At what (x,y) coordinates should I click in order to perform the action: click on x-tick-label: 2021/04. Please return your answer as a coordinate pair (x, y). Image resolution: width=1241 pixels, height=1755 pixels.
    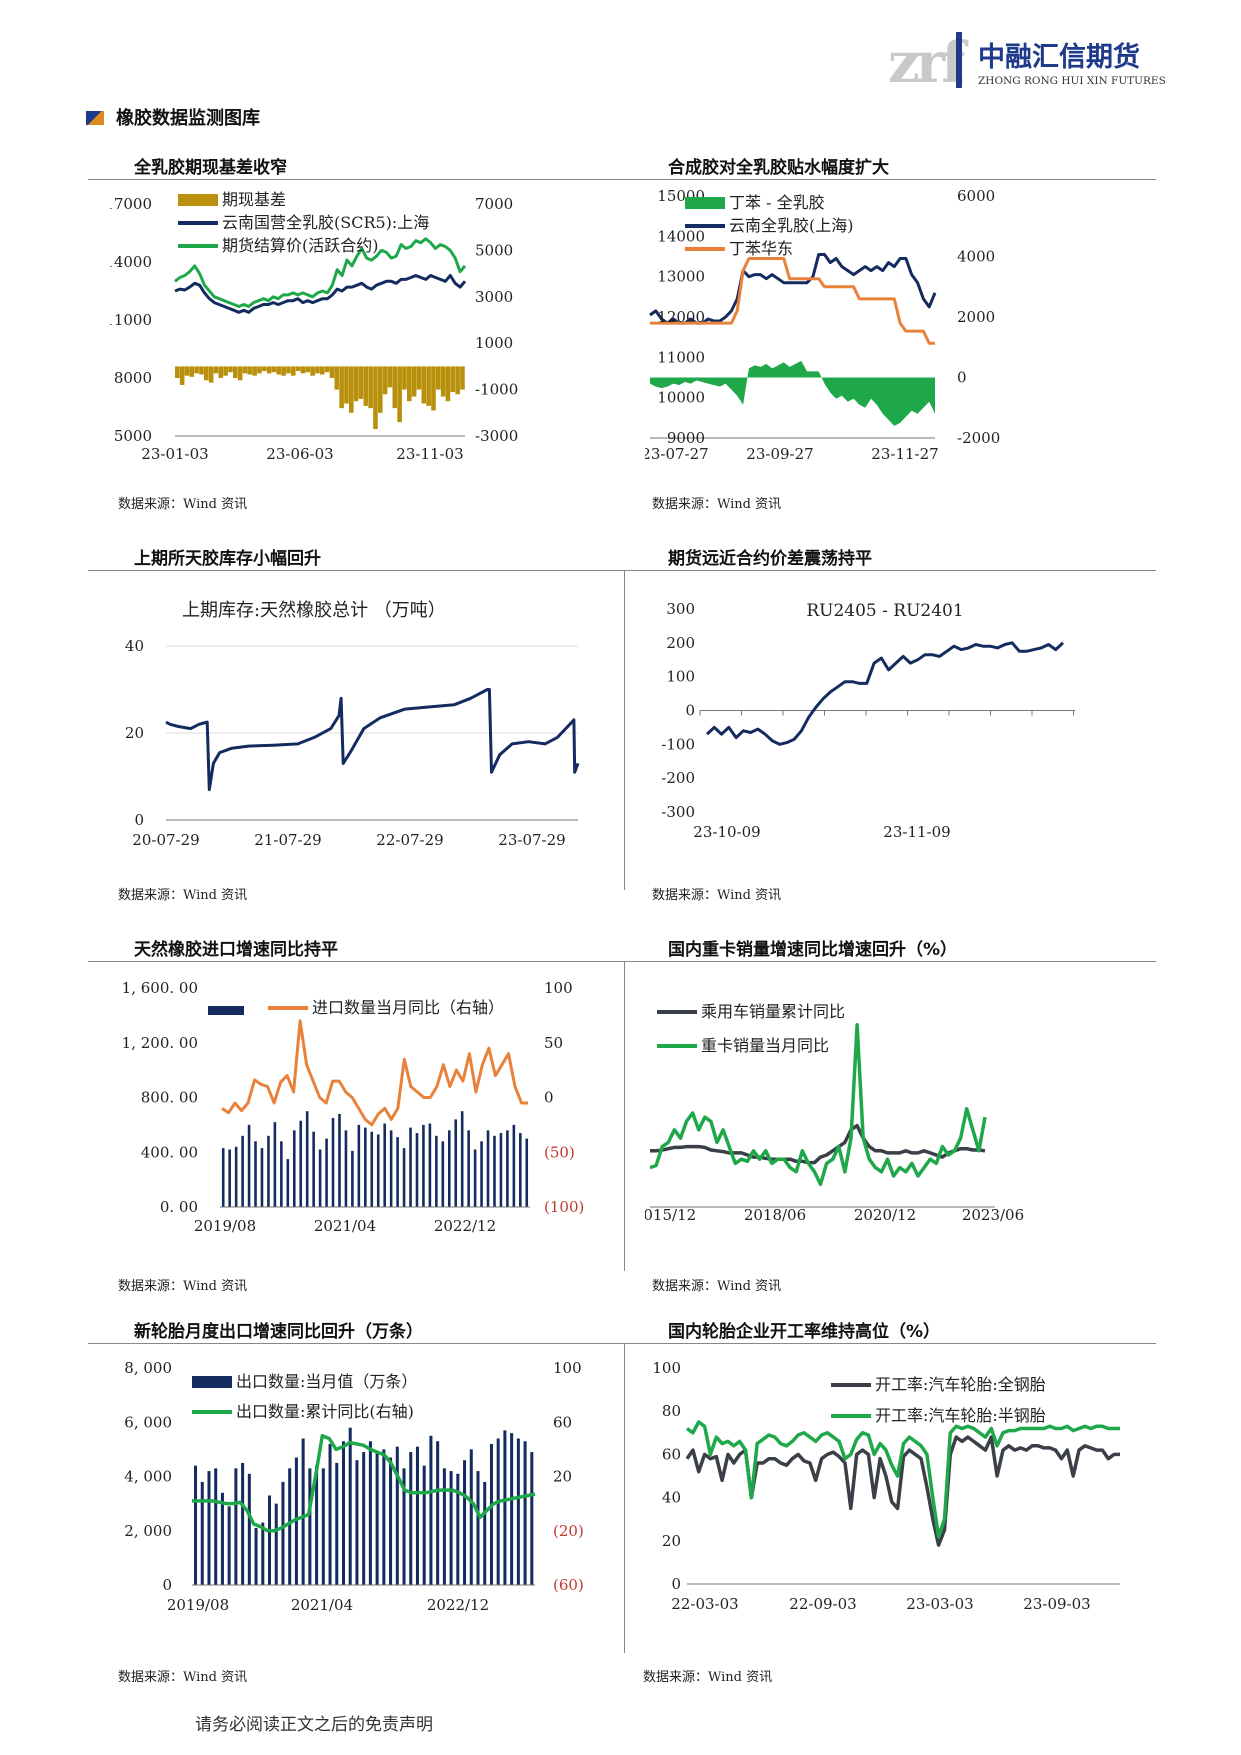
    Looking at the image, I should click on (345, 1226).